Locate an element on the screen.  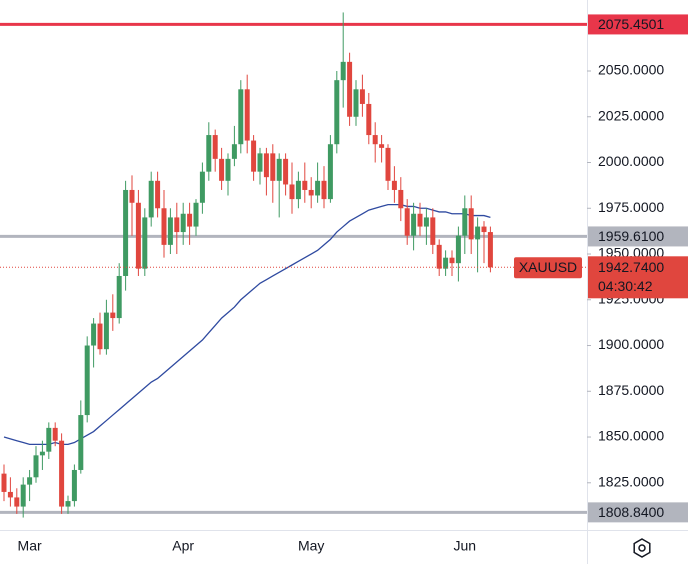
y-tick-label: 1875.0000 is located at coordinates (631, 390).